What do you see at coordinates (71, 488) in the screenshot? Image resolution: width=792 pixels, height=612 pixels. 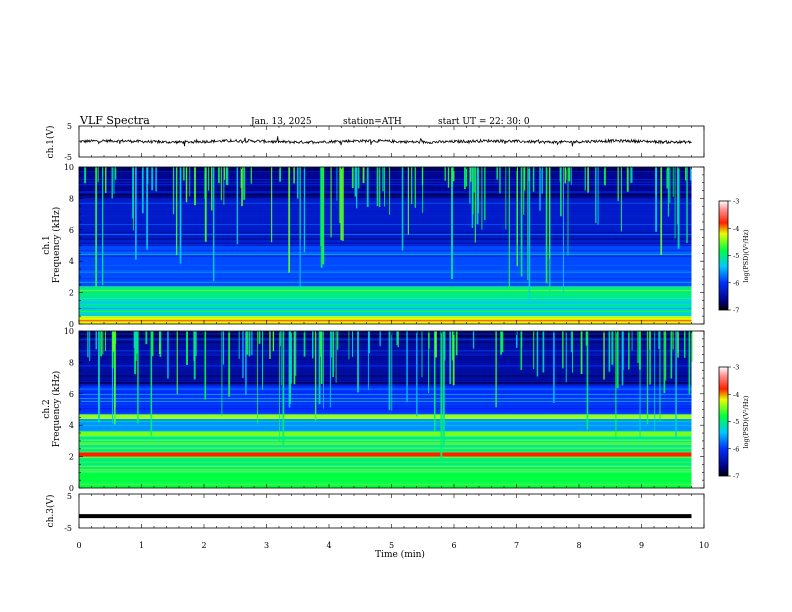 I see `frequency-tick-label: 0` at bounding box center [71, 488].